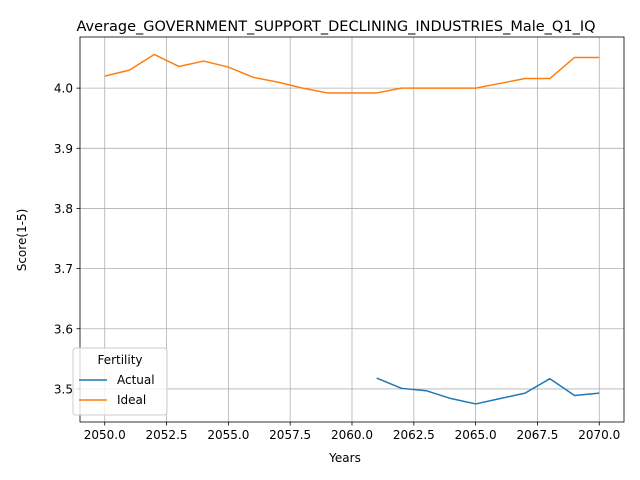 The image size is (640, 480). Describe the element at coordinates (22, 240) in the screenshot. I see `y-axis-label: Score(1-5)` at that location.